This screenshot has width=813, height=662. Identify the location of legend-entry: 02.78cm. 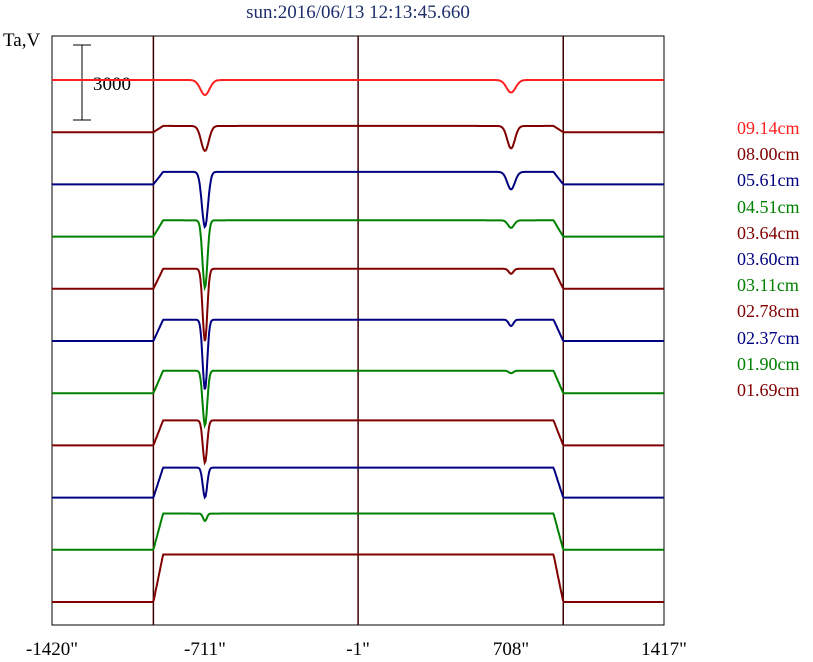
(768, 311).